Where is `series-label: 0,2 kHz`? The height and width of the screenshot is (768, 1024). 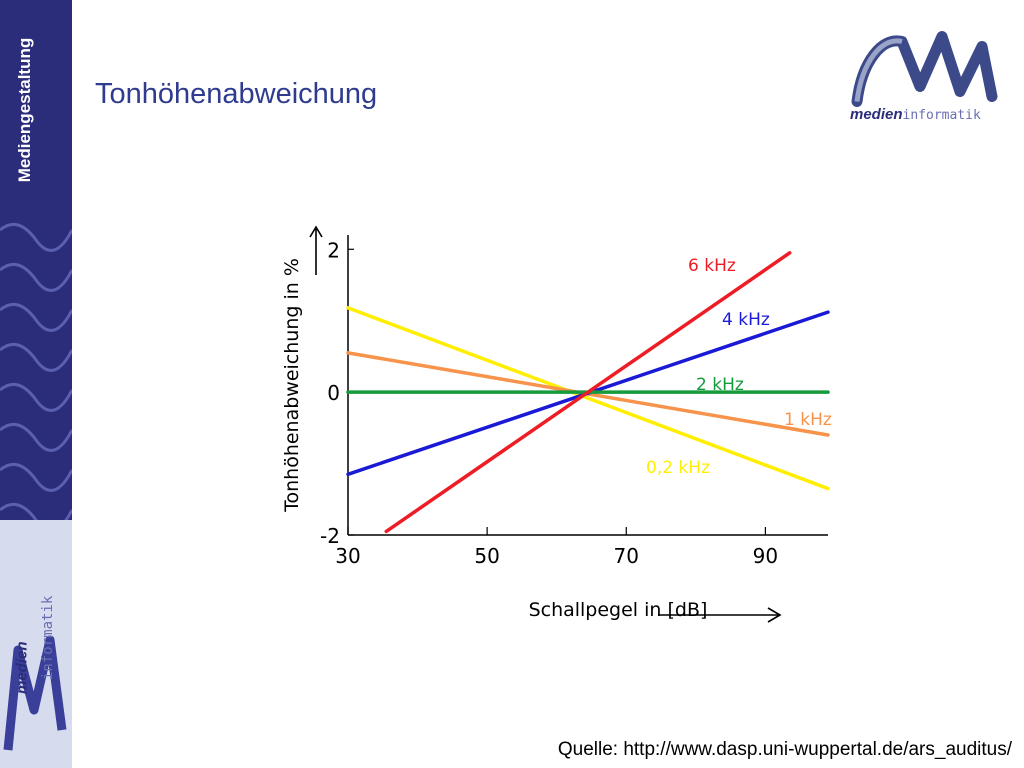 series-label: 0,2 kHz is located at coordinates (678, 468).